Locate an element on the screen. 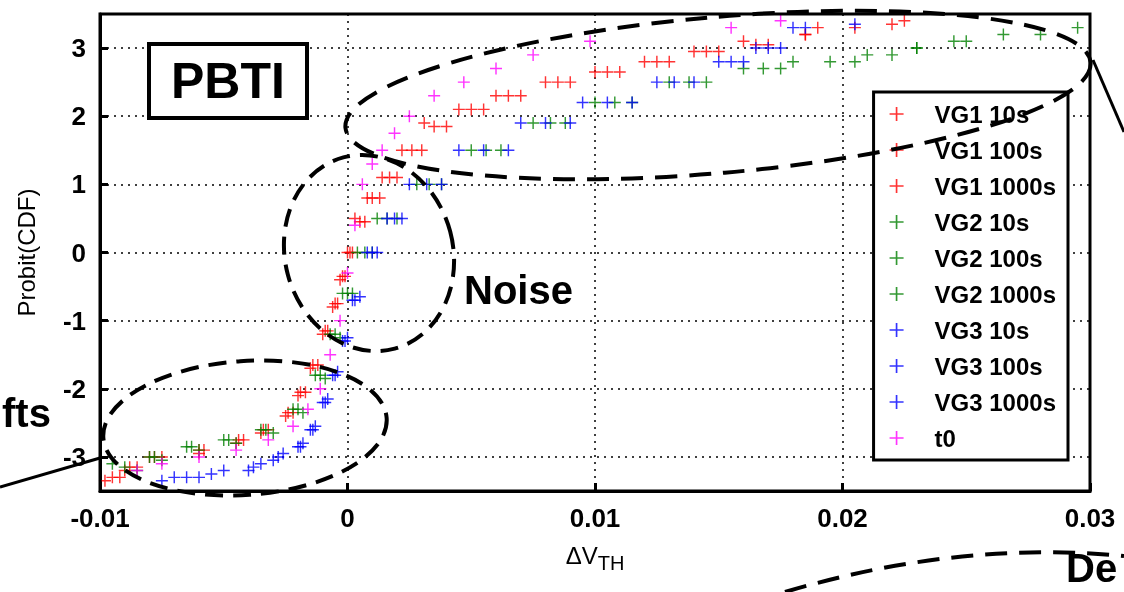  annotation: Noise is located at coordinates (518, 290).